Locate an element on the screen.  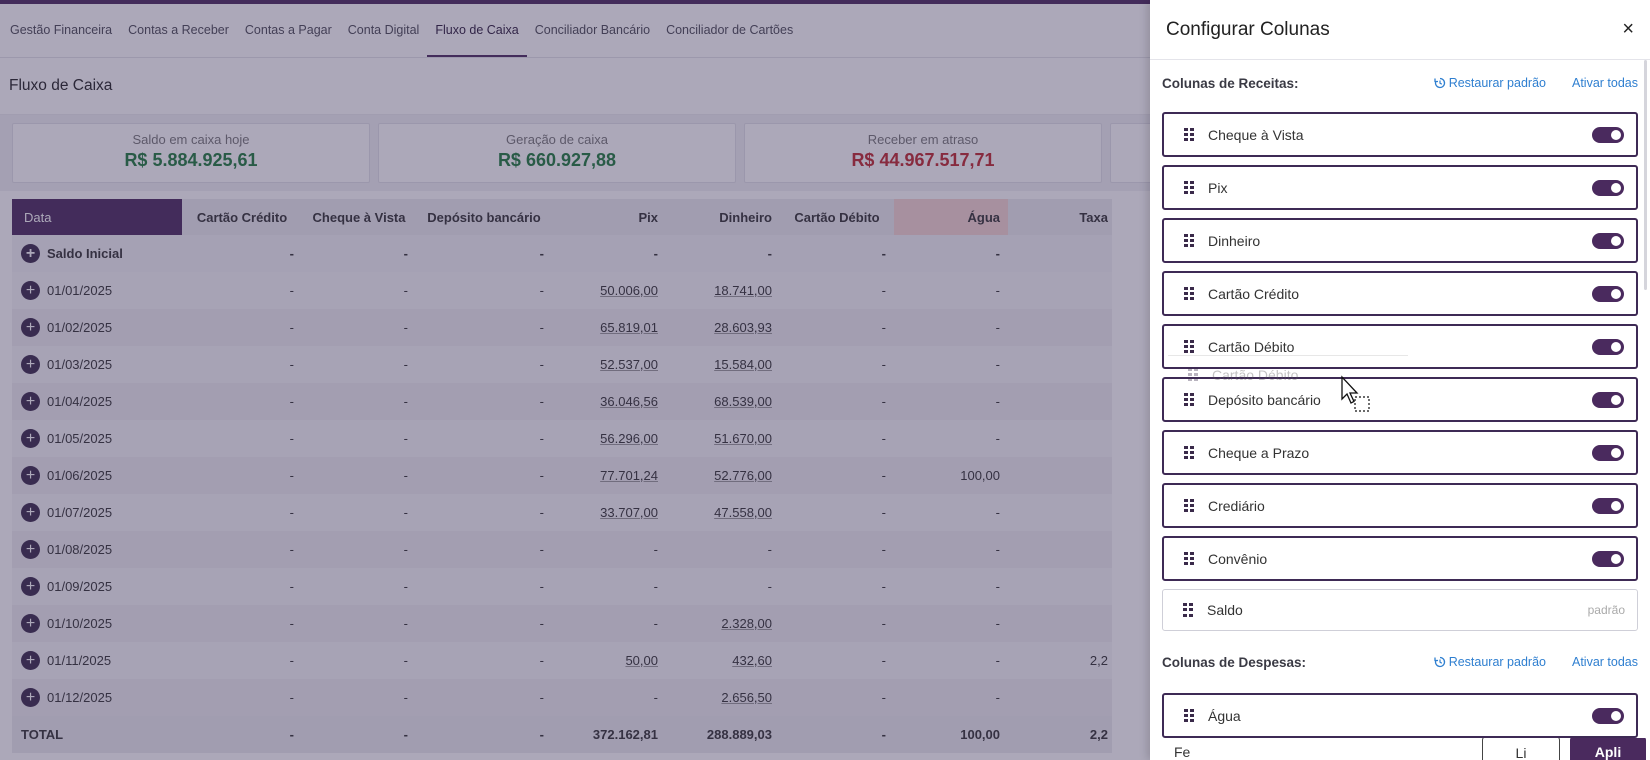
column-header-agua: Água is located at coordinates (951, 217).